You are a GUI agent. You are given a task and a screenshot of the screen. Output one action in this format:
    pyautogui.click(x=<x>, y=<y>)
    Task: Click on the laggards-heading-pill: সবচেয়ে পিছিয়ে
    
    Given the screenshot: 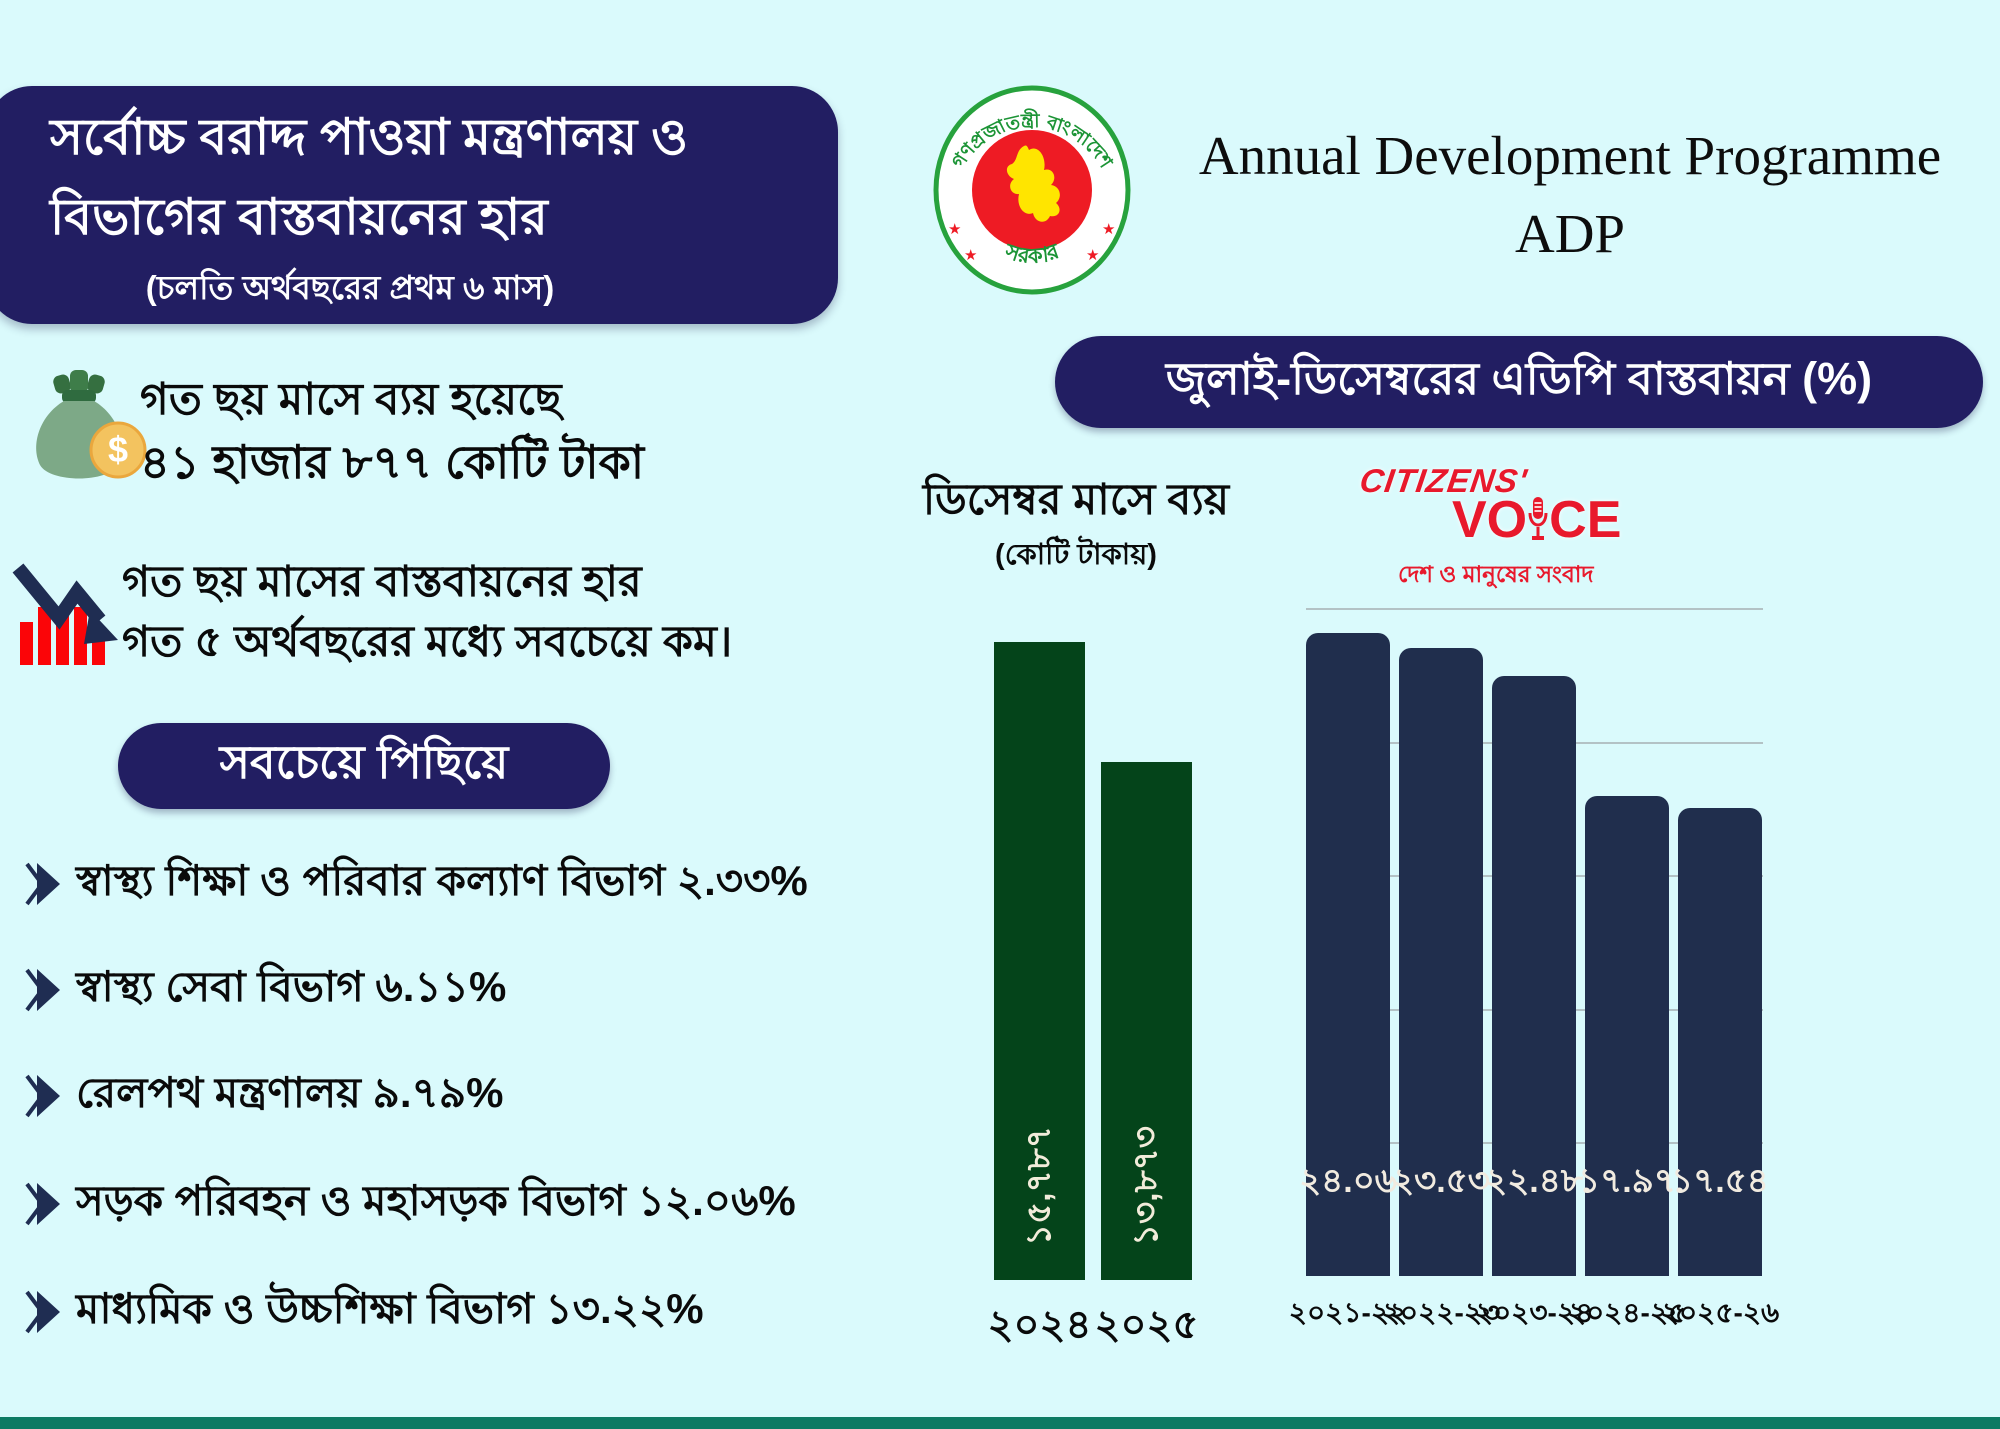 What is the action you would take?
    pyautogui.click(x=364, y=766)
    